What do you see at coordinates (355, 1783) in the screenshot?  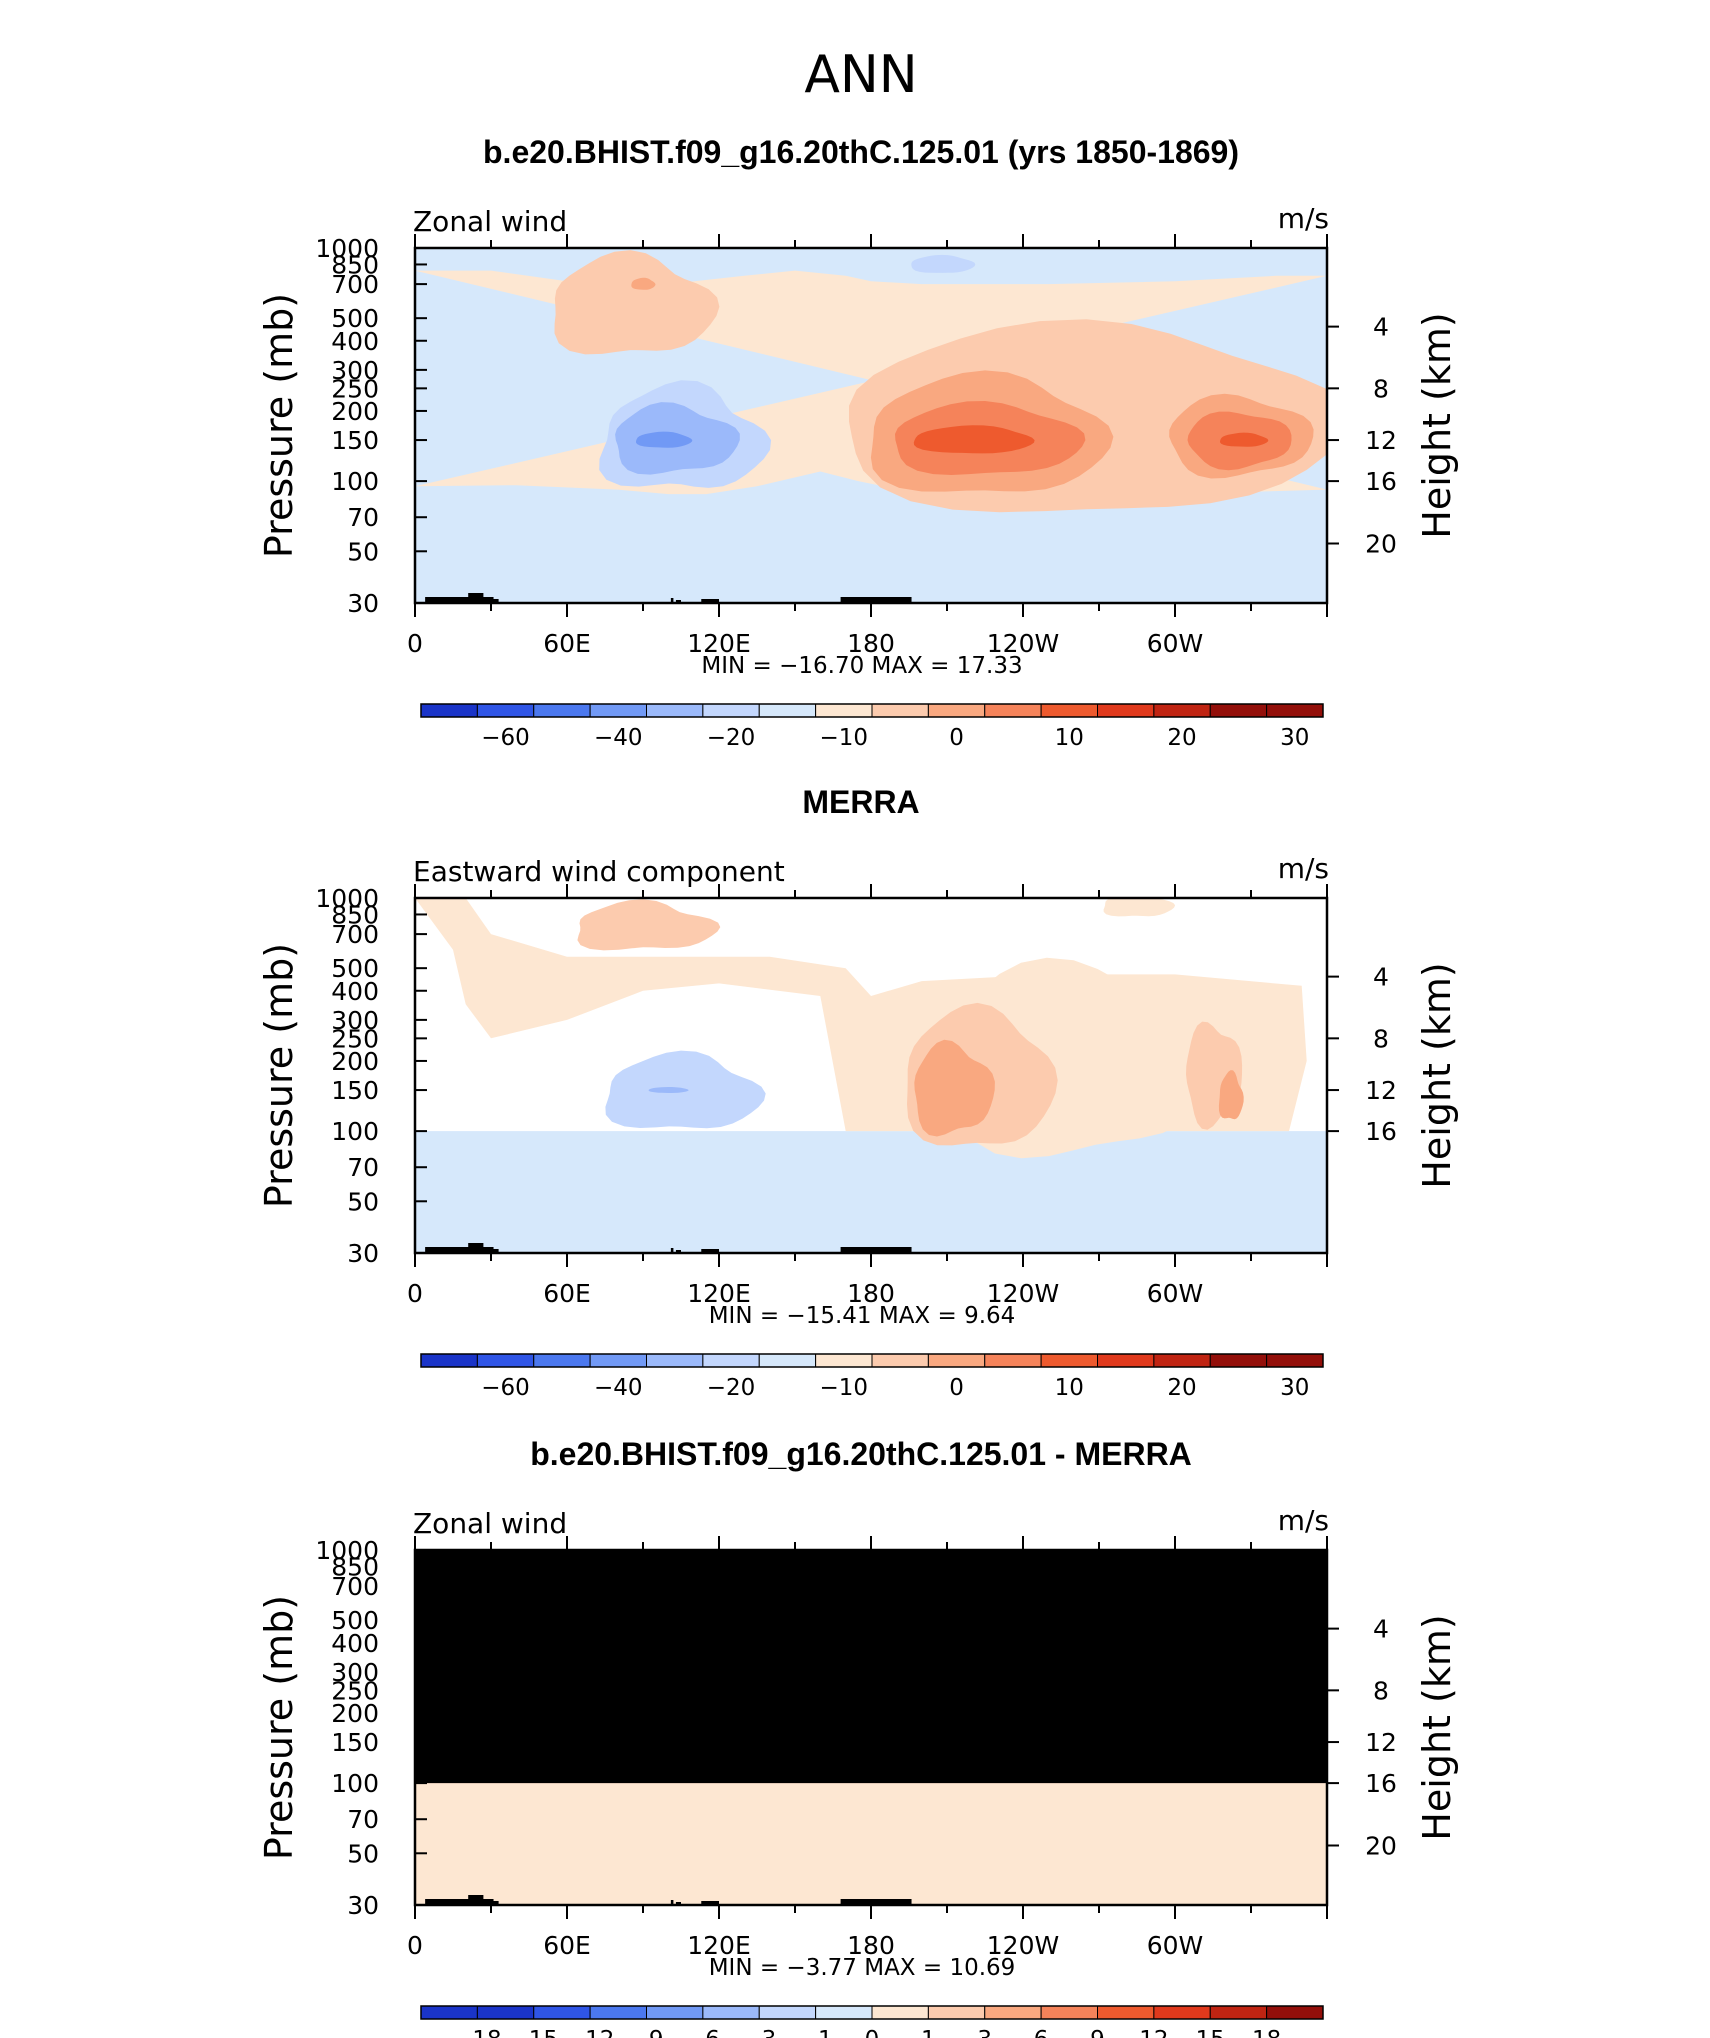 I see `y-tick-label: 100` at bounding box center [355, 1783].